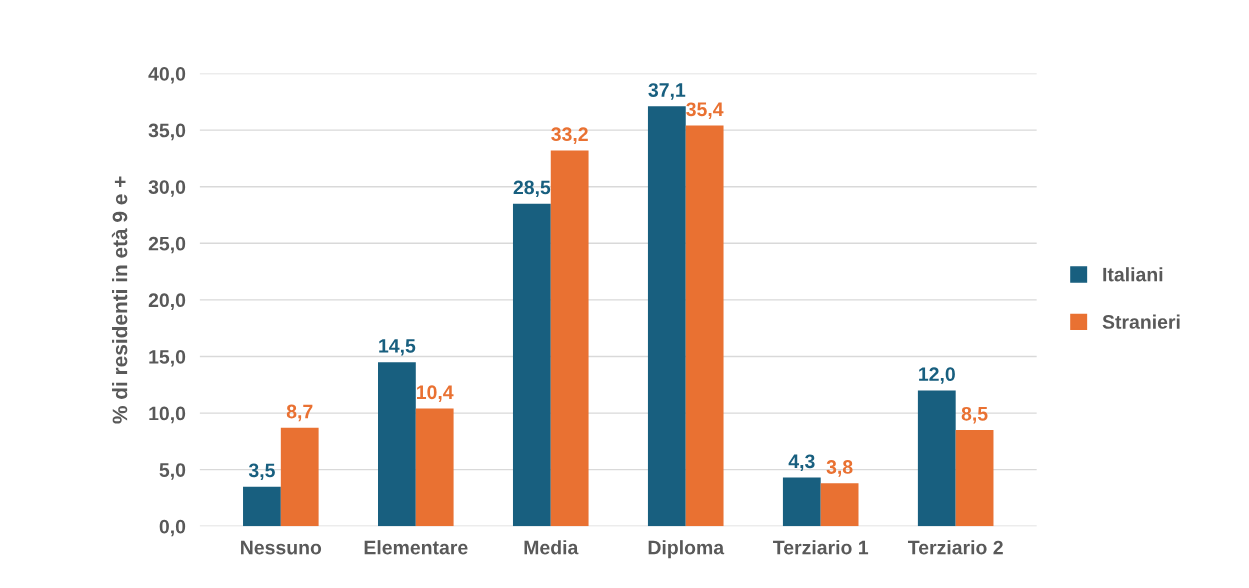 This screenshot has width=1249, height=588. I want to click on y-tick-label: 10,0, so click(167, 415).